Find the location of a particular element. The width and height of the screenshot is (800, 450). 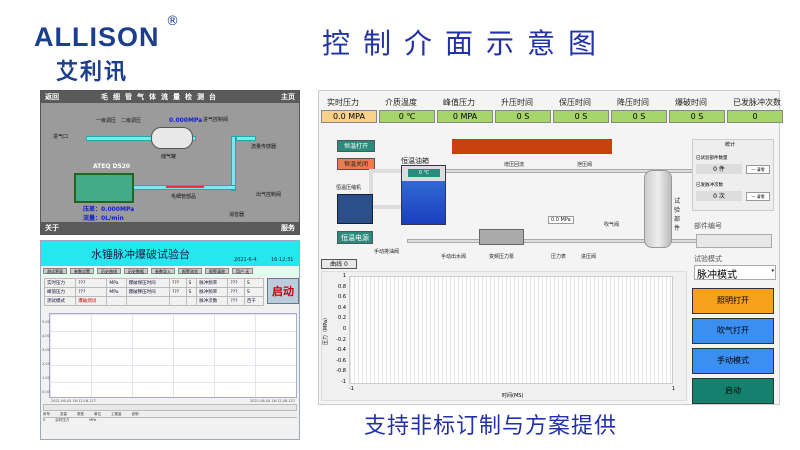

y-tick: -0.2 is located at coordinates (341, 339).